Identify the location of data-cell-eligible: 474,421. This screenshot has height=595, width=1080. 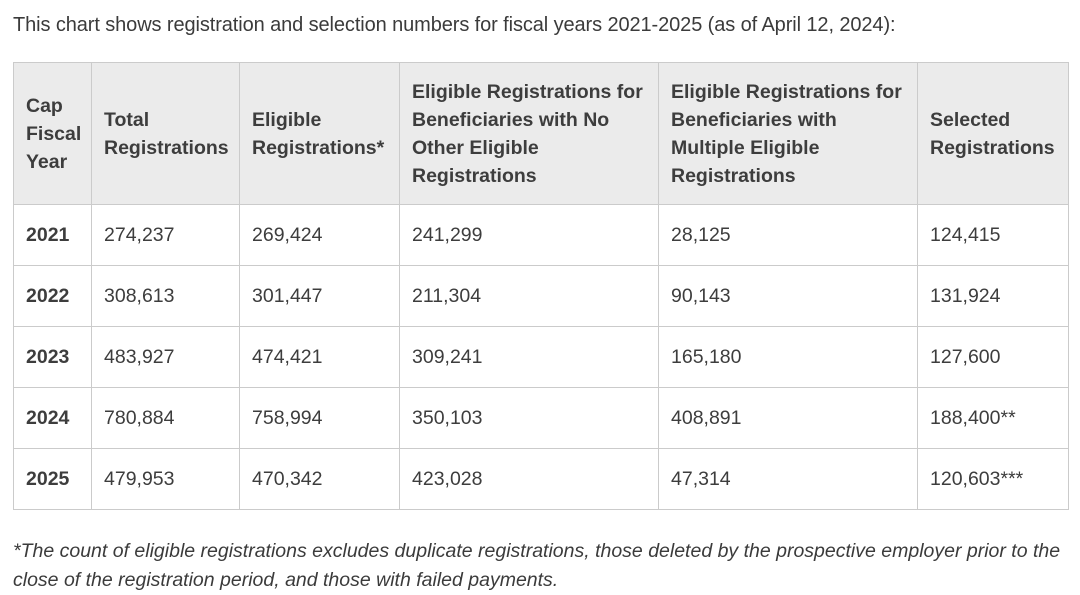
(319, 357).